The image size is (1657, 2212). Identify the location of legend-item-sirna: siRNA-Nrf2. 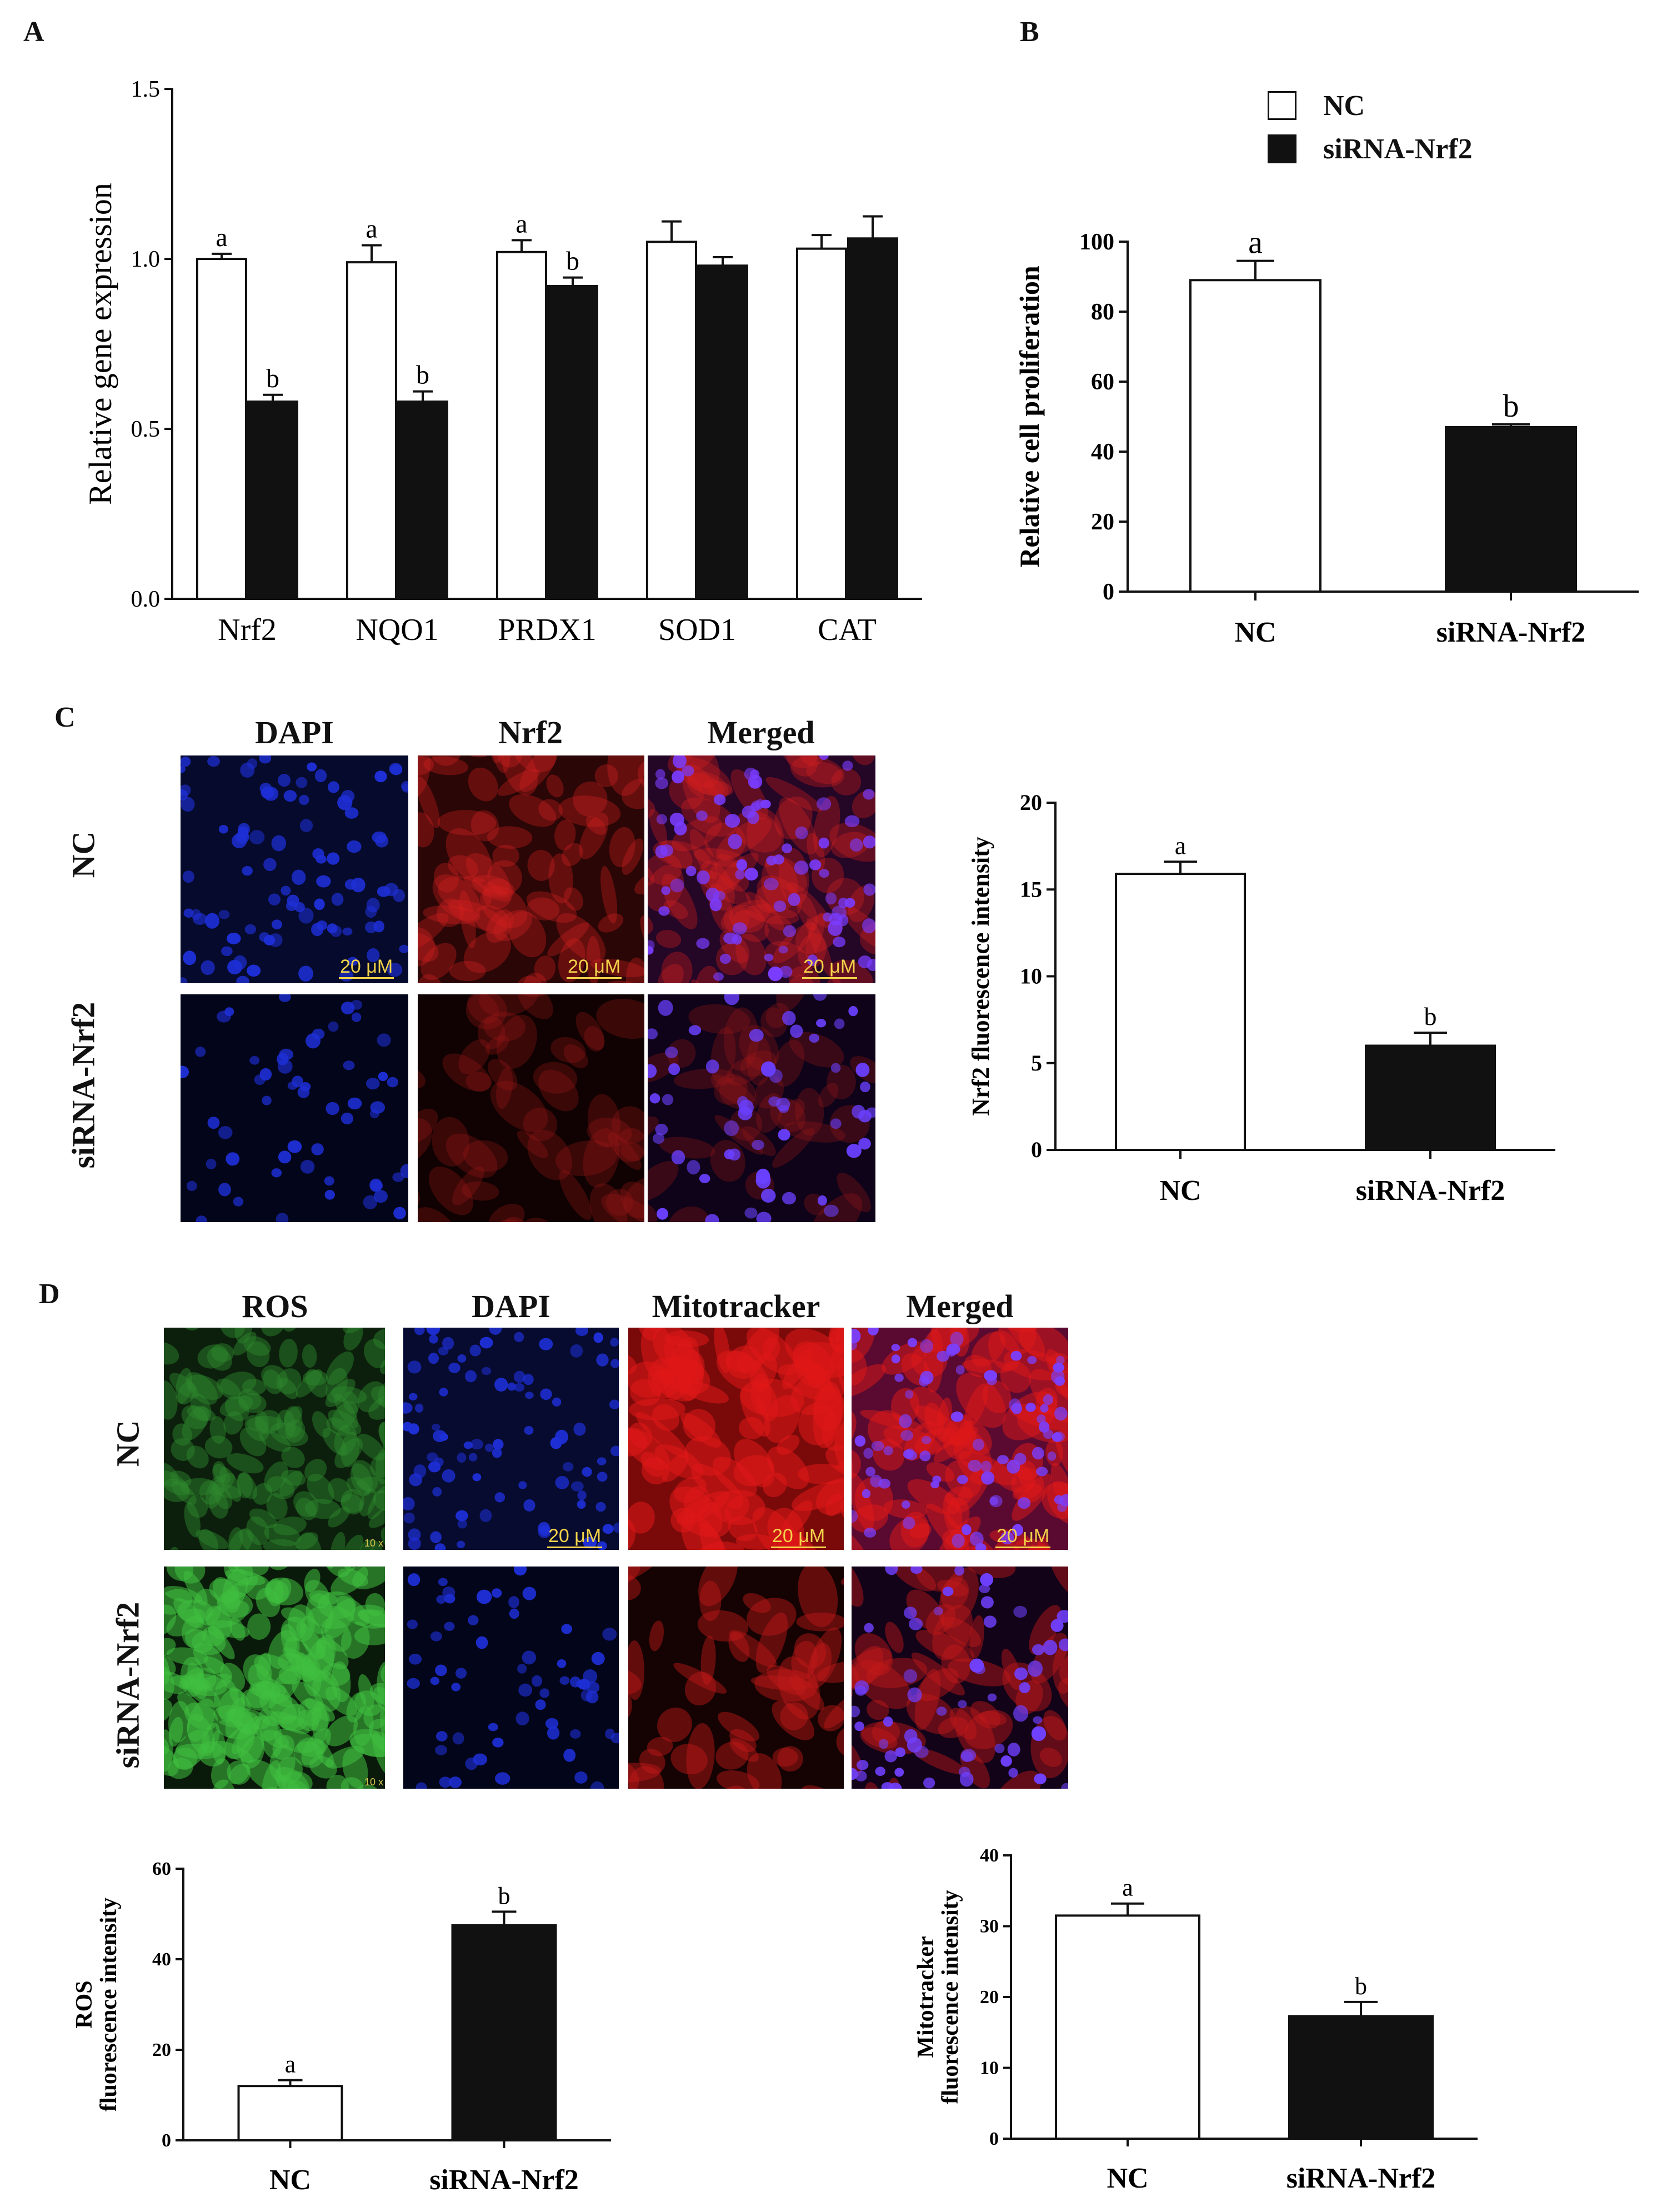
(1371, 148).